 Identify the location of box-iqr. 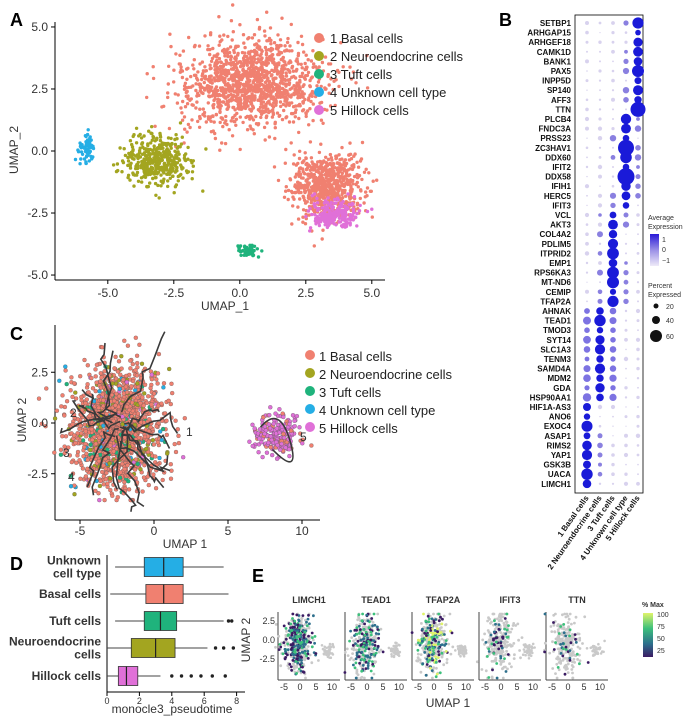
(164, 594).